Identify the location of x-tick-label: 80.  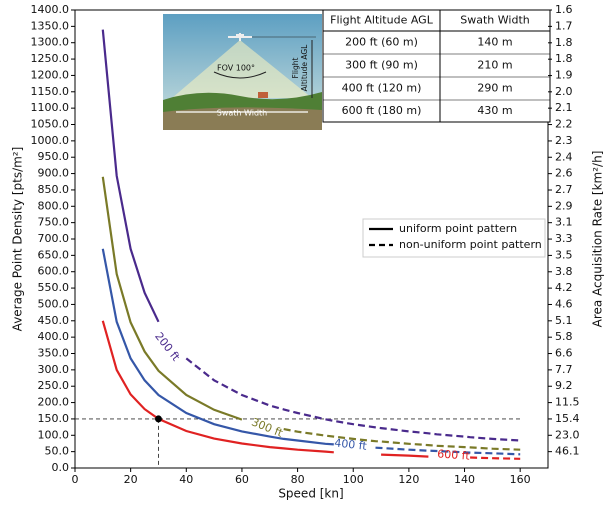
(298, 479).